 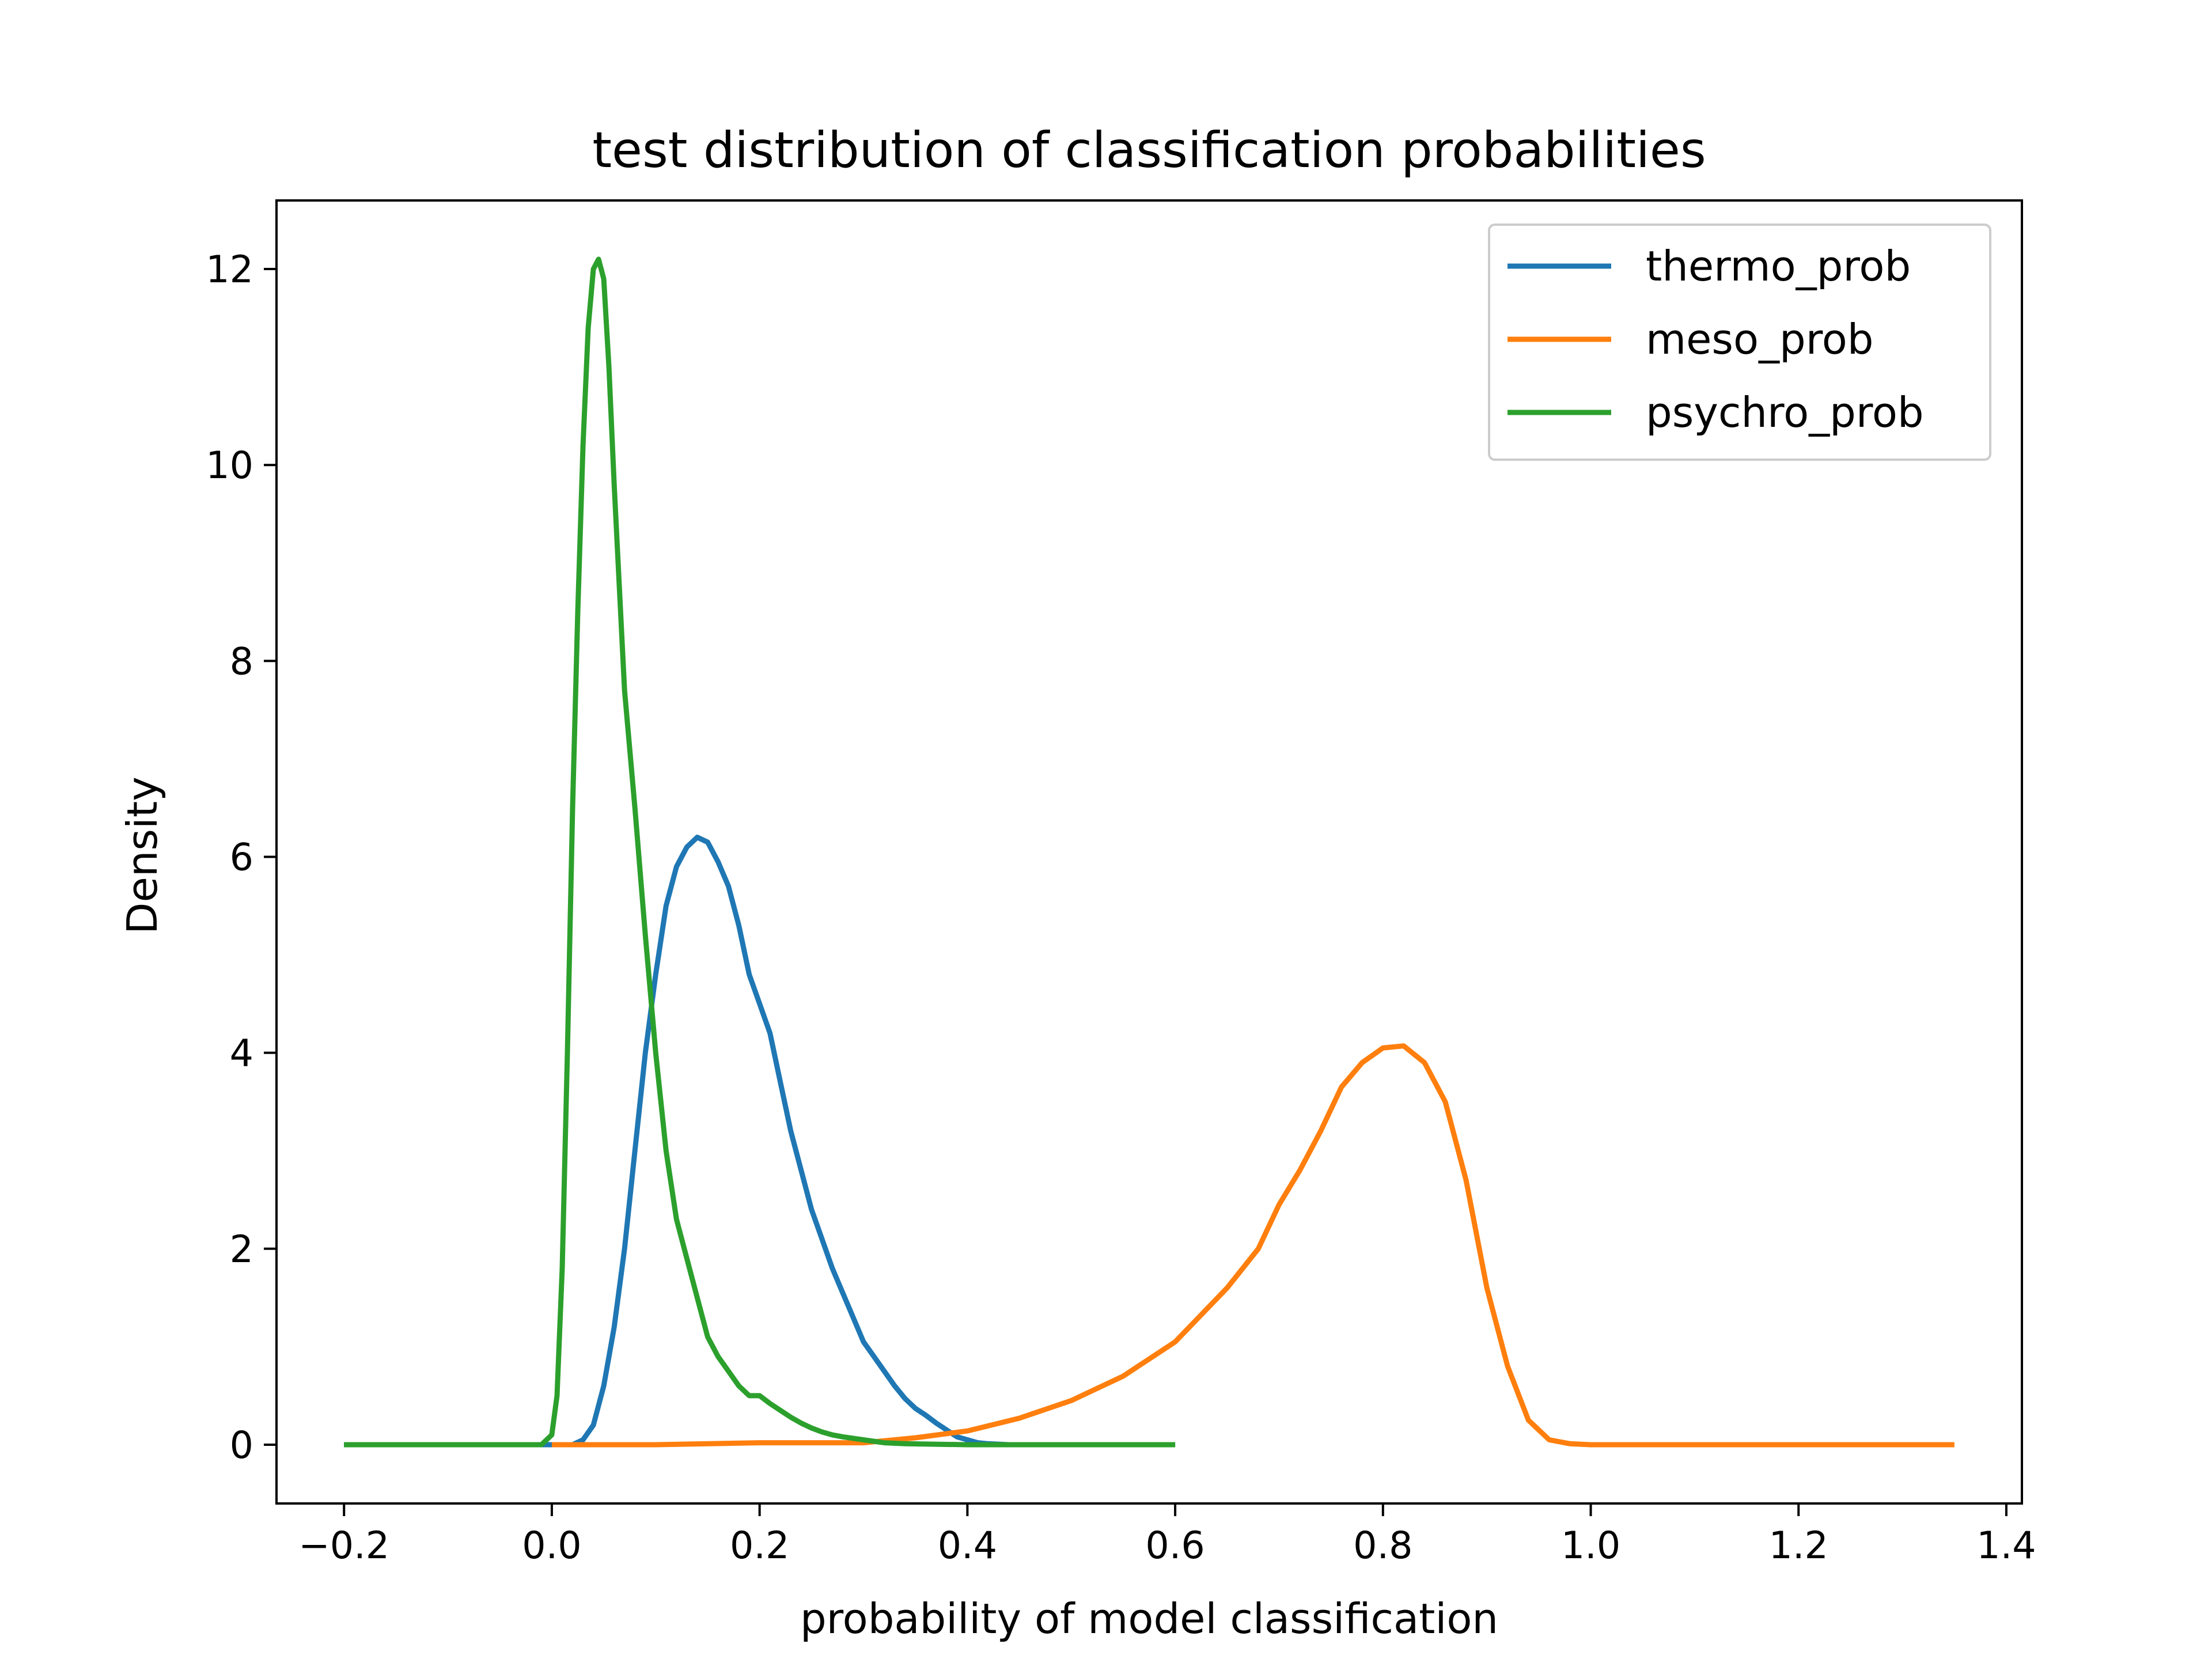 I want to click on x-tick-label: 0.2, so click(x=759, y=1545).